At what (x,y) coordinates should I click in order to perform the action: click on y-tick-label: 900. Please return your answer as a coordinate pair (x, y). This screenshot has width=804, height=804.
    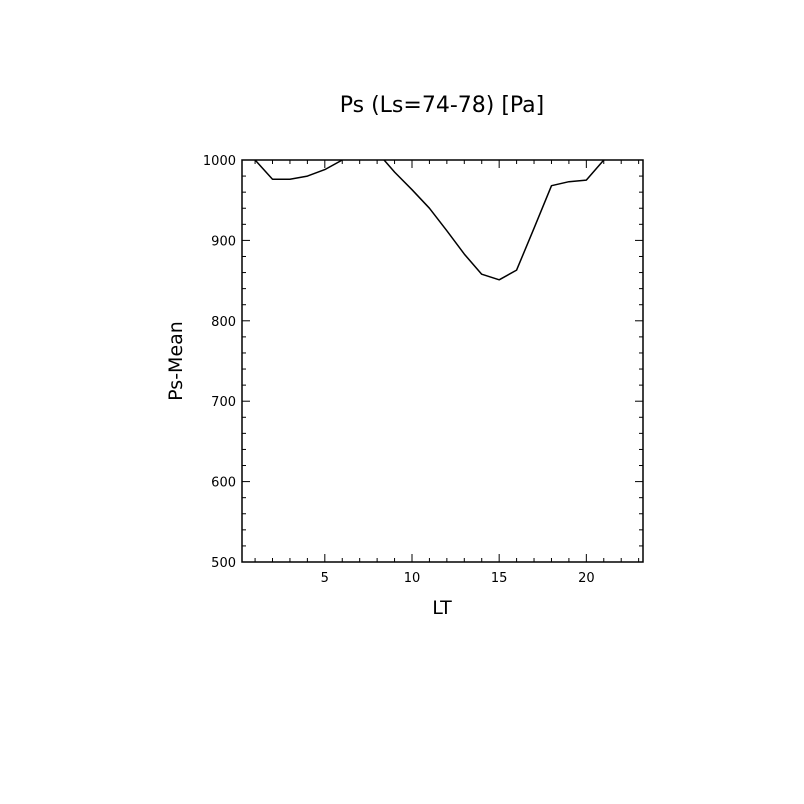
    Looking at the image, I should click on (223, 241).